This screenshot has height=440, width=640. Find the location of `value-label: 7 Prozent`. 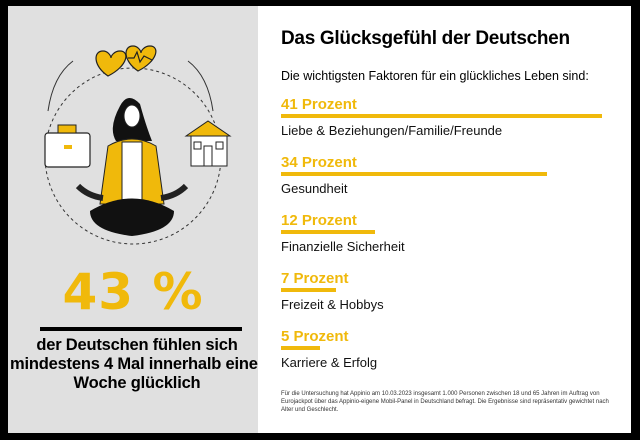

value-label: 7 Prozent is located at coordinates (315, 278).